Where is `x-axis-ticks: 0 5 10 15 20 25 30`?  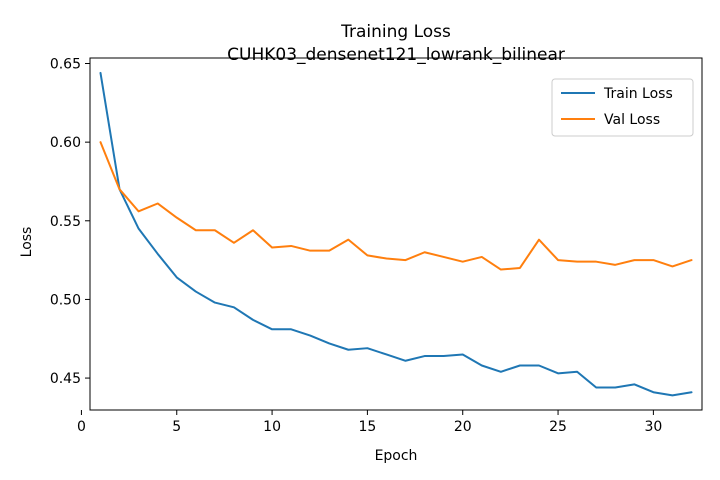
x-axis-ticks: 0 5 10 15 20 25 30 is located at coordinates (369, 422).